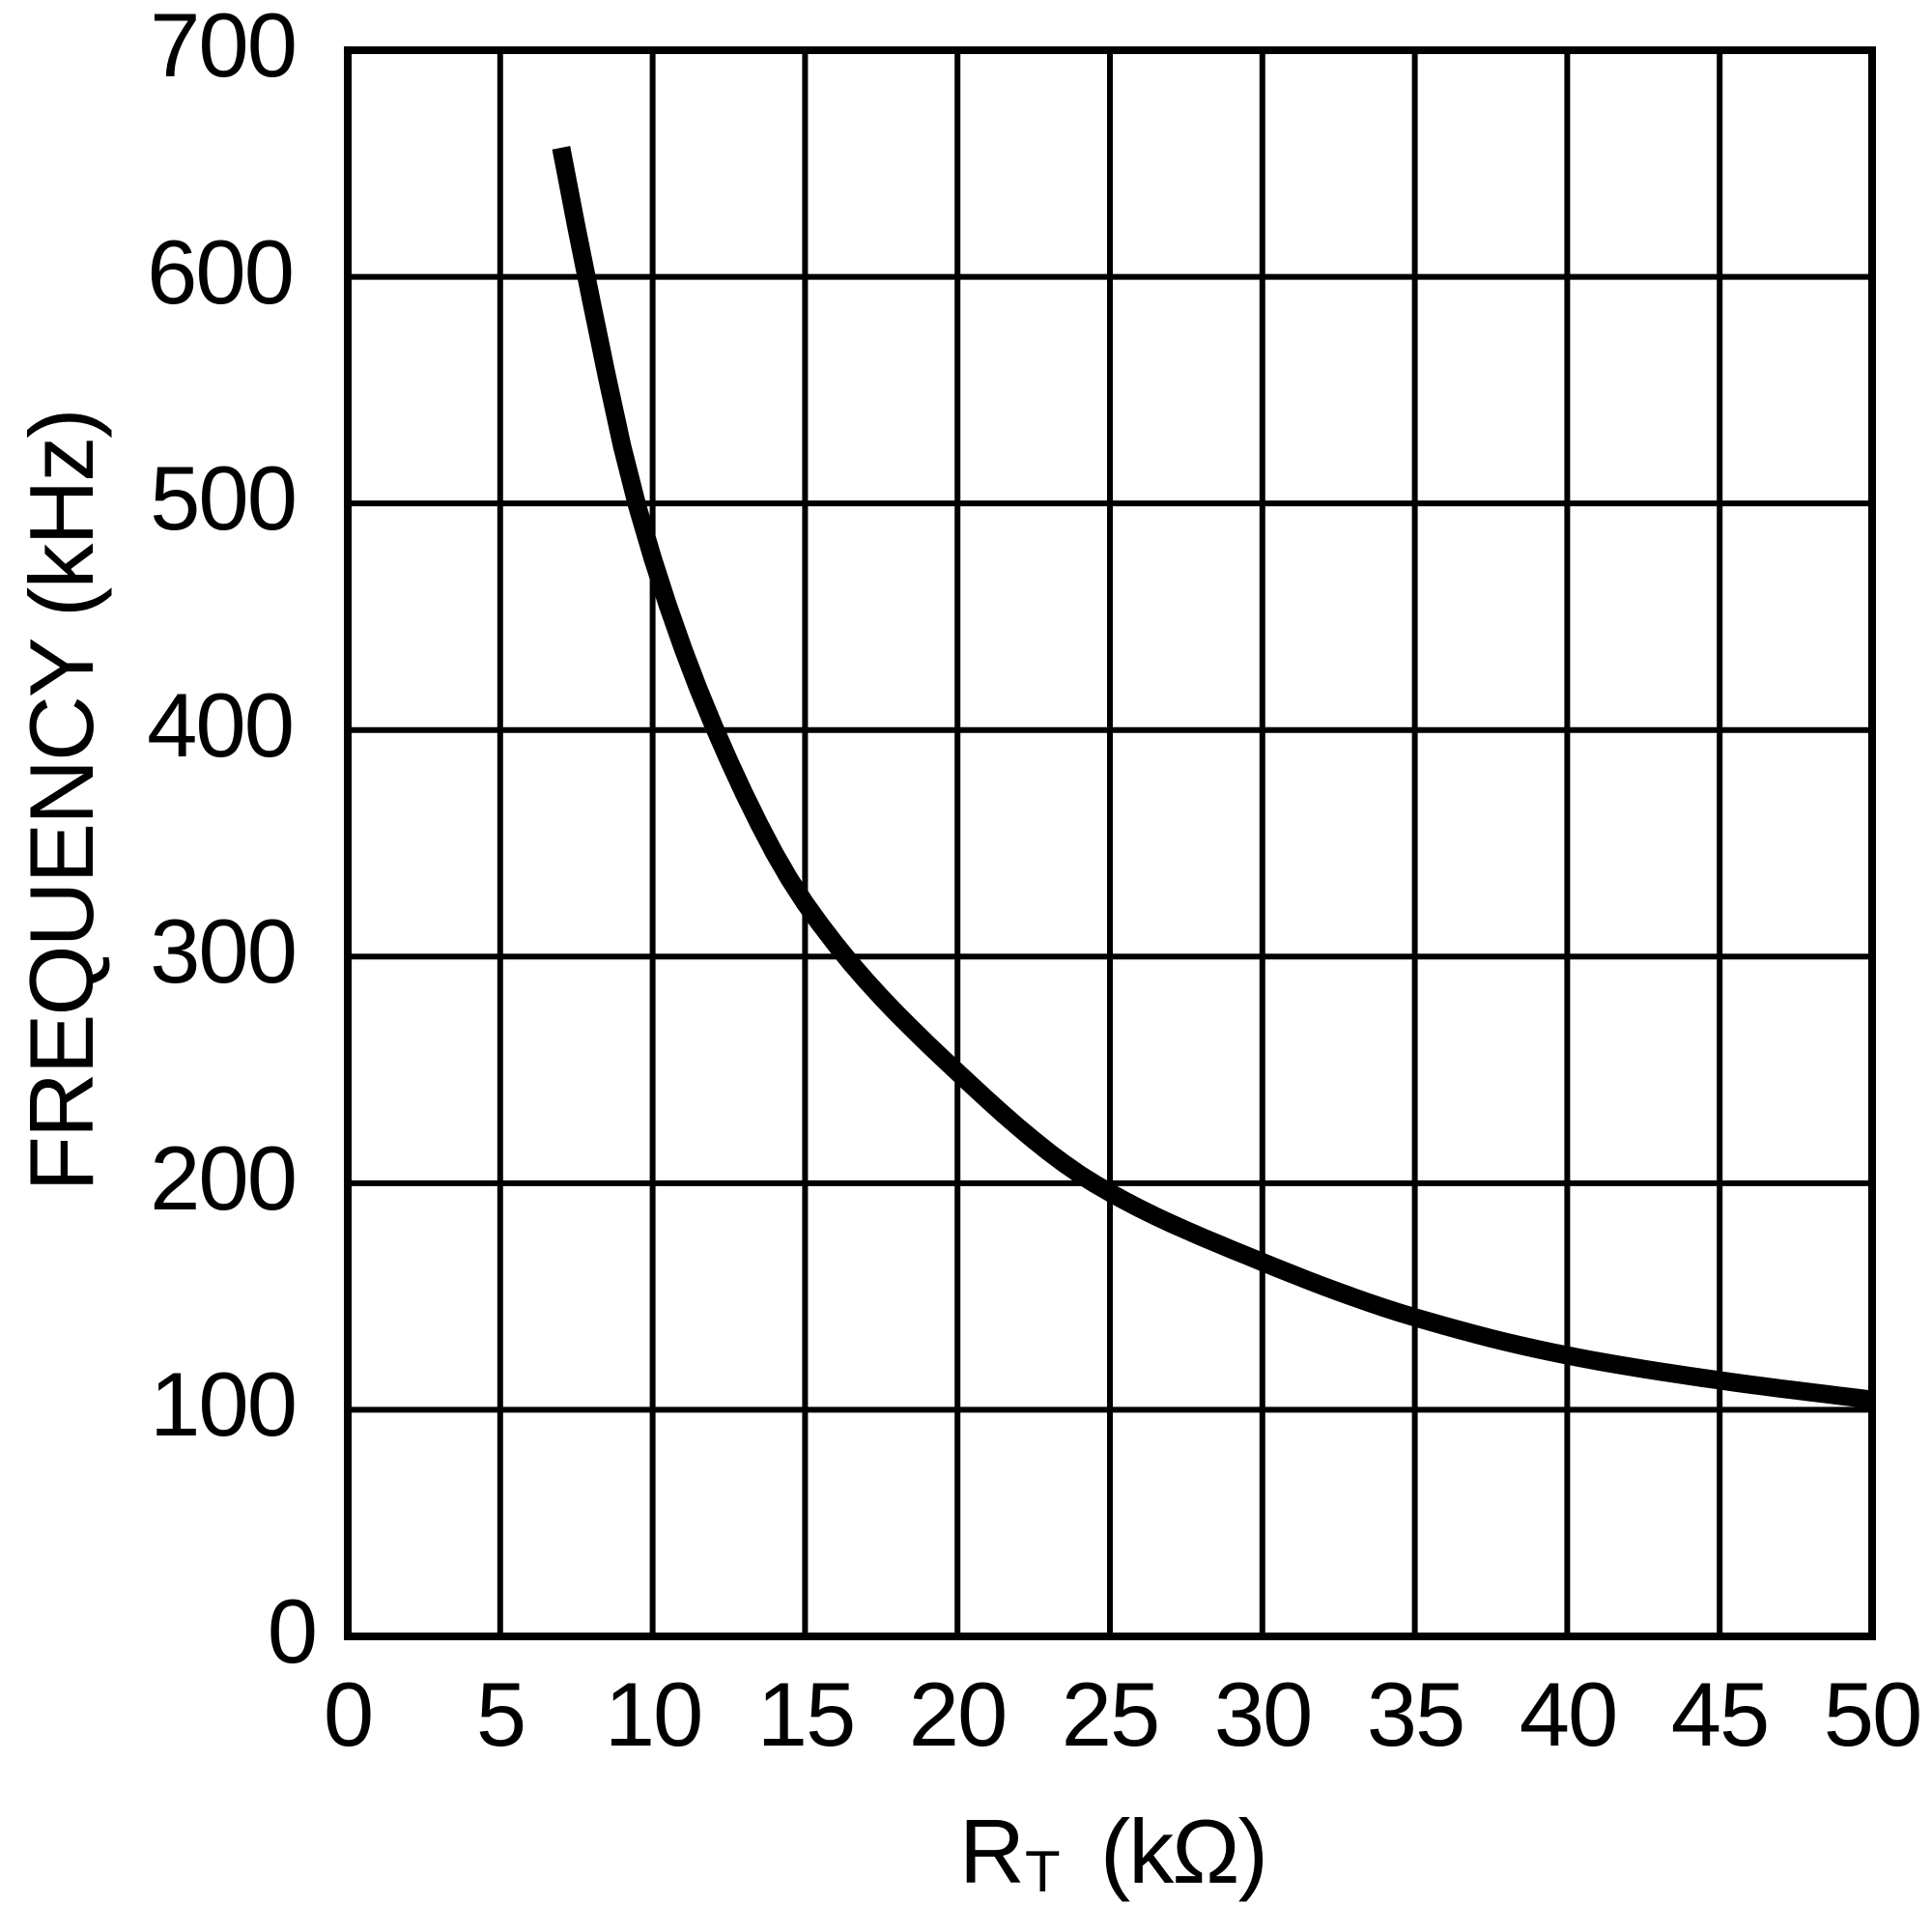 This screenshot has width=1932, height=1932. Describe the element at coordinates (1110, 1714) in the screenshot. I see `svg-text: 25` at that location.